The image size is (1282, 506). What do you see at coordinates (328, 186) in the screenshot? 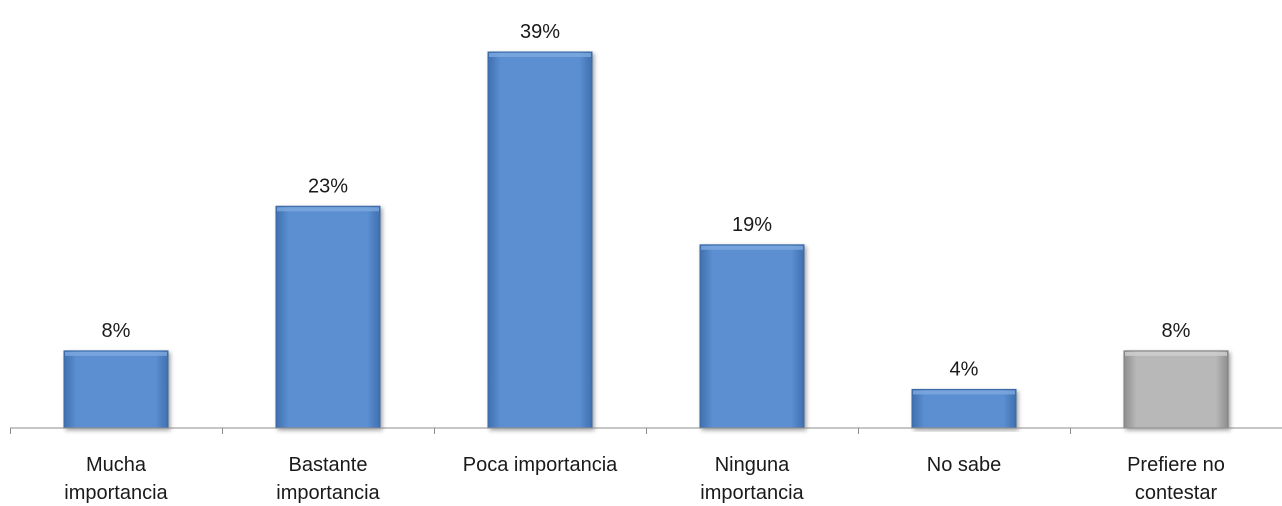
I see `data-label-1: 23%` at bounding box center [328, 186].